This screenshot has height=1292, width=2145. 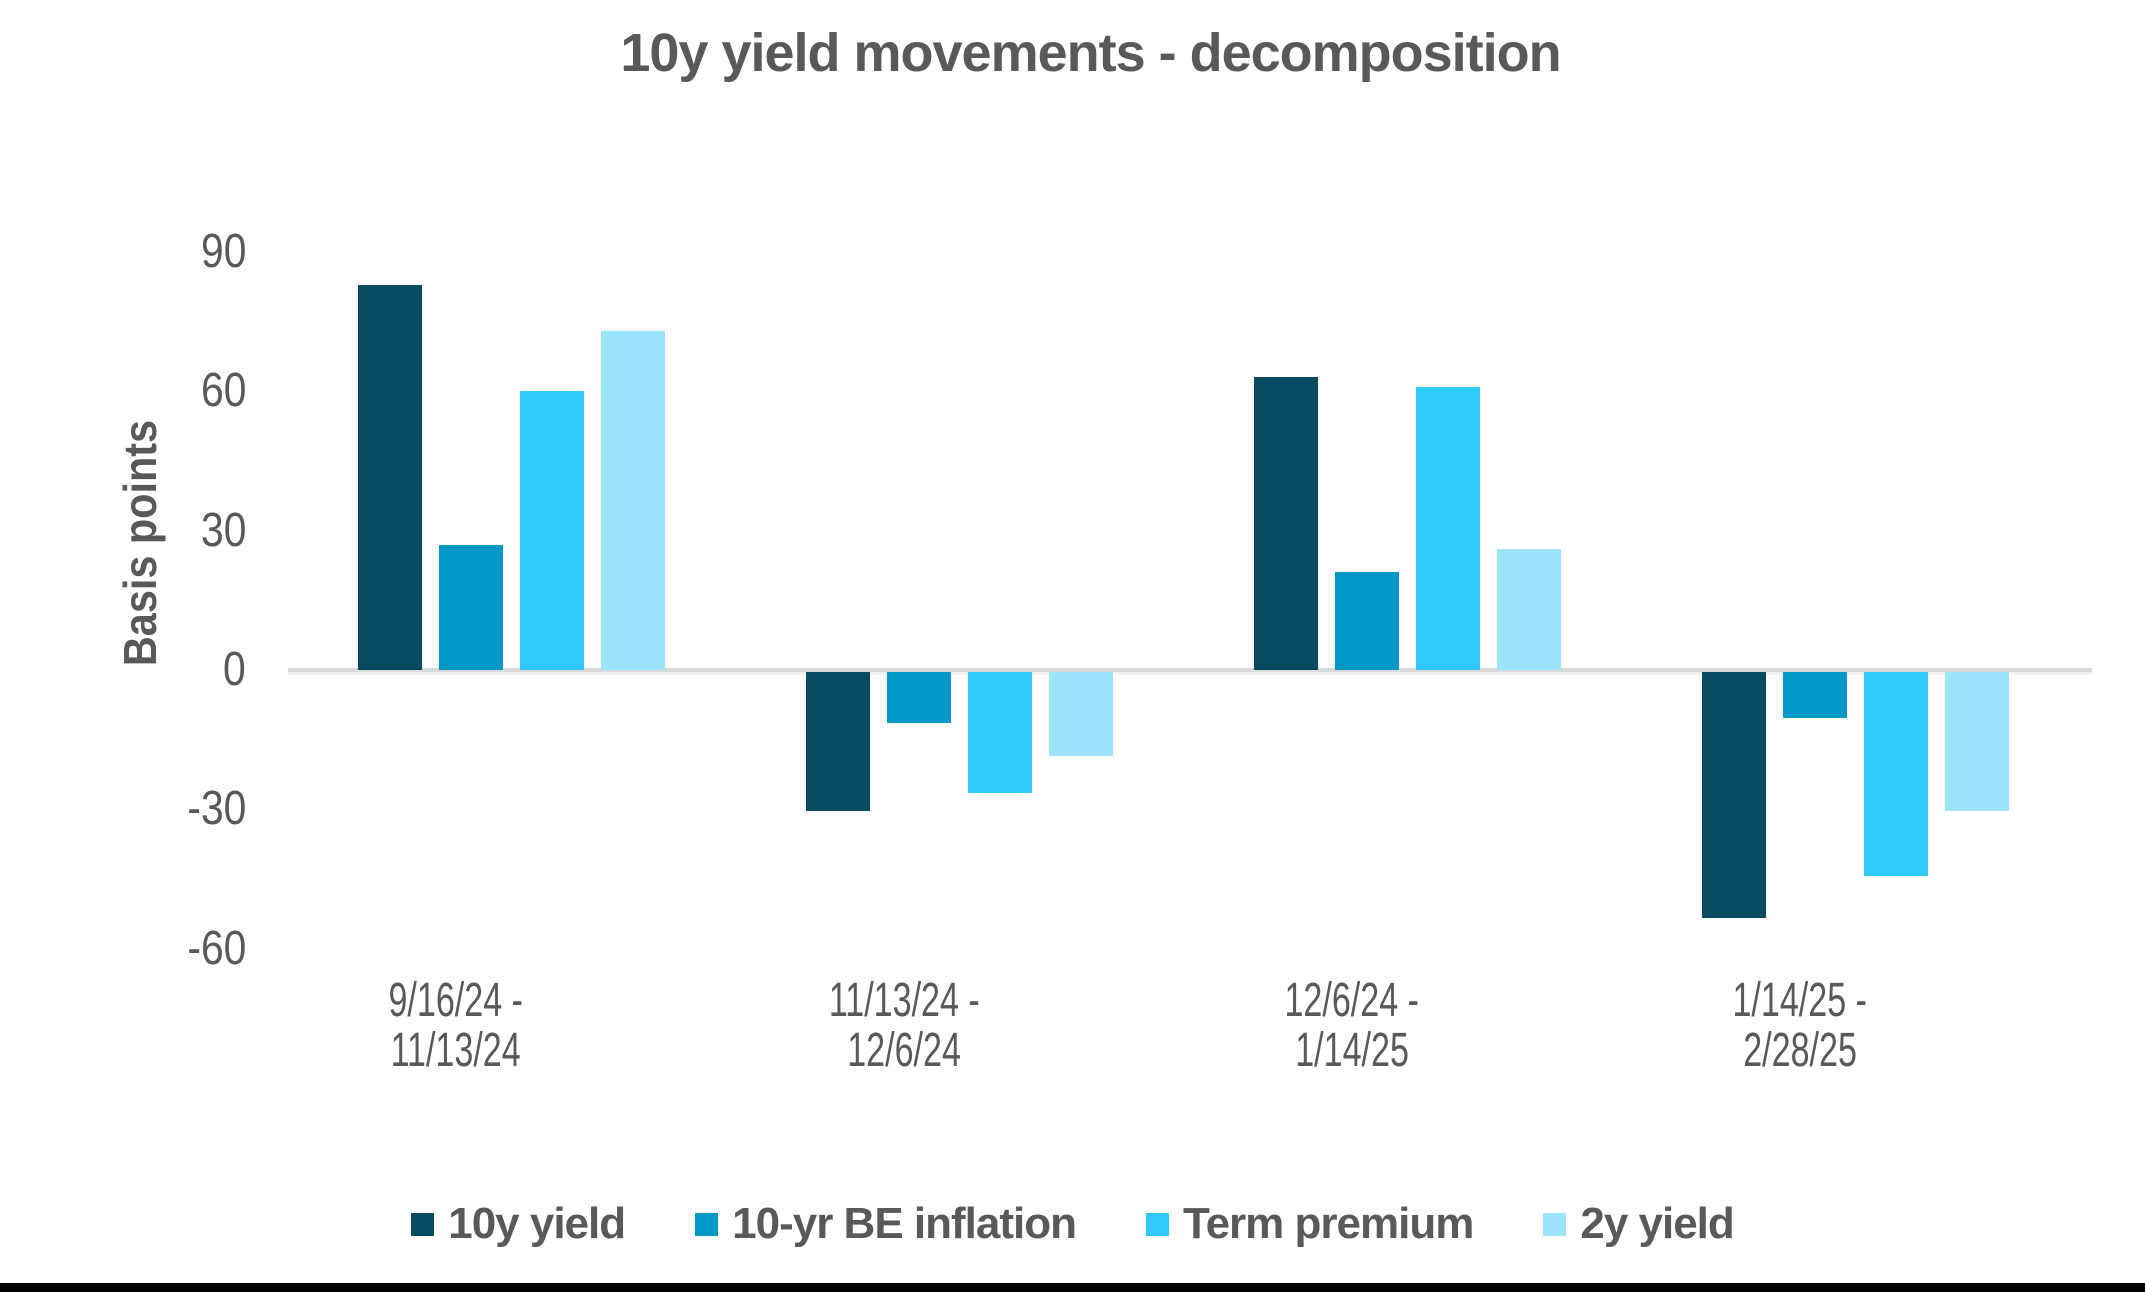 I want to click on legend-item: 10y yield, so click(x=518, y=1224).